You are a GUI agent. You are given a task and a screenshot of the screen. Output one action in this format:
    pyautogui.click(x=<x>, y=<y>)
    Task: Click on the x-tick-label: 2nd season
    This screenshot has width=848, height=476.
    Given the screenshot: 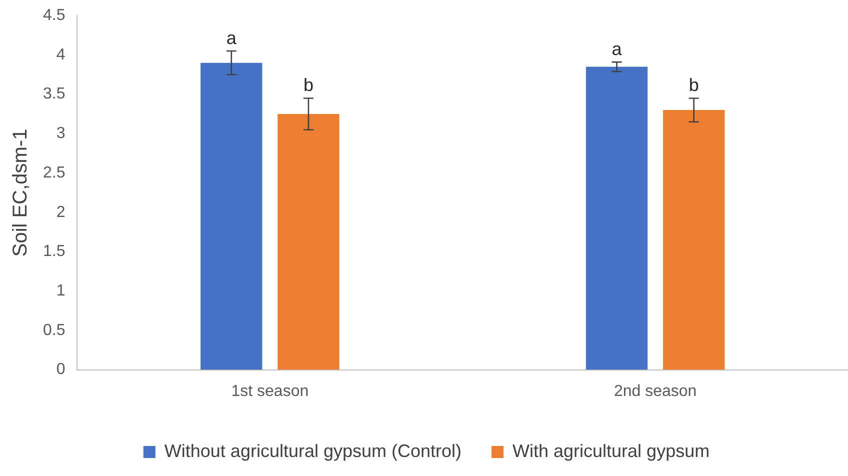 What is the action you would take?
    pyautogui.click(x=655, y=391)
    